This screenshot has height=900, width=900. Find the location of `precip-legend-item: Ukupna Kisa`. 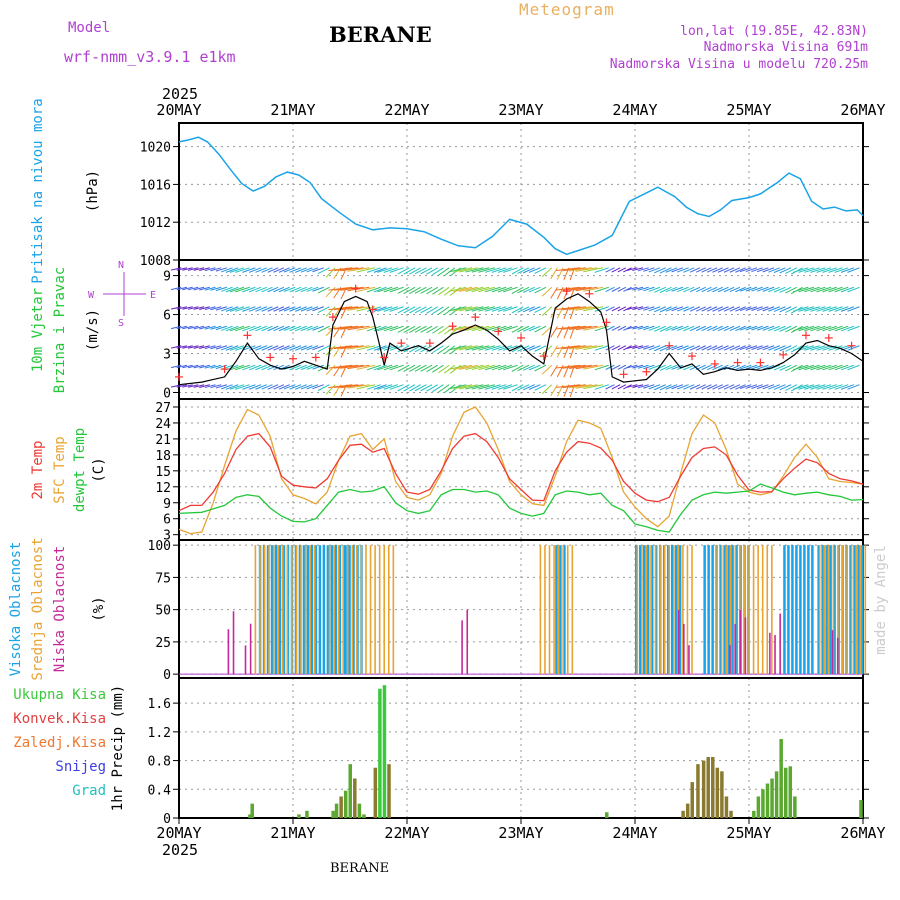

precip-legend-item: Ukupna Kisa is located at coordinates (59, 695).